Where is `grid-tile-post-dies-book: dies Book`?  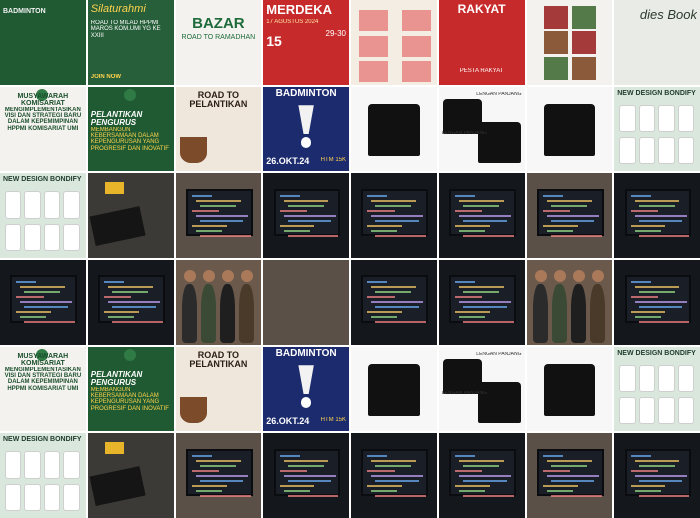 grid-tile-post-dies-book: dies Book is located at coordinates (657, 42).